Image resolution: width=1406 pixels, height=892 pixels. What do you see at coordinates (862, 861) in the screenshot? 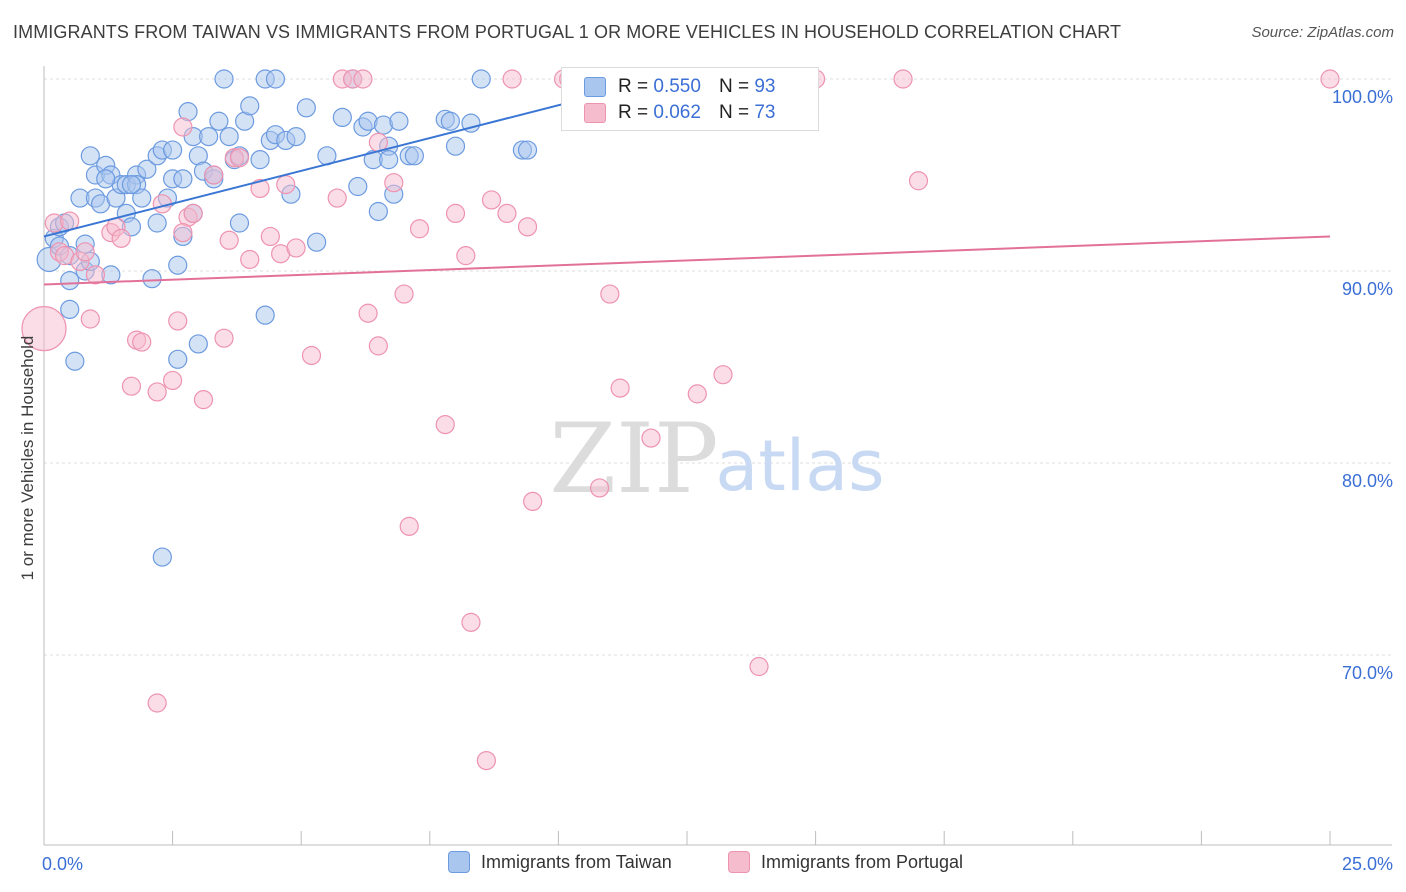
I see `portugal-legend-label: Immigrants from Portugal` at bounding box center [862, 861].